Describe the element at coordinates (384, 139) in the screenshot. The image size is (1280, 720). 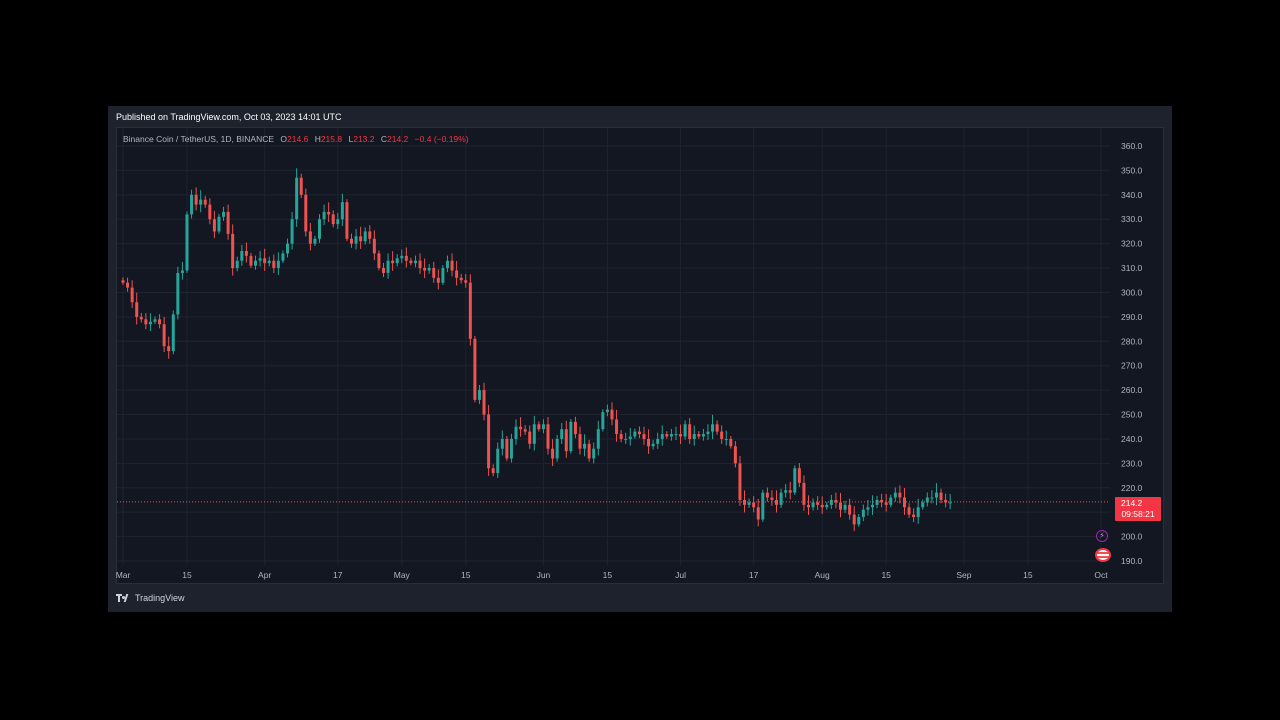
I see `legend-close-label: C` at that location.